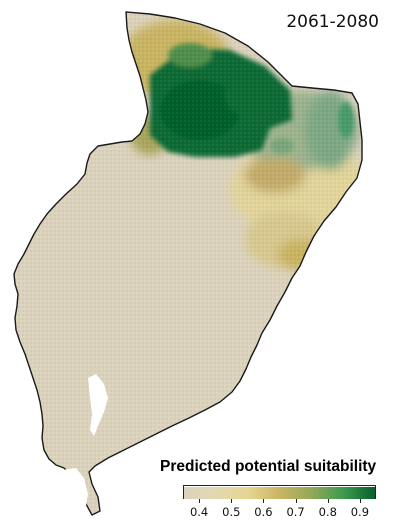 The height and width of the screenshot is (529, 413). What do you see at coordinates (231, 512) in the screenshot?
I see `legend-tick-label: 0.5` at bounding box center [231, 512].